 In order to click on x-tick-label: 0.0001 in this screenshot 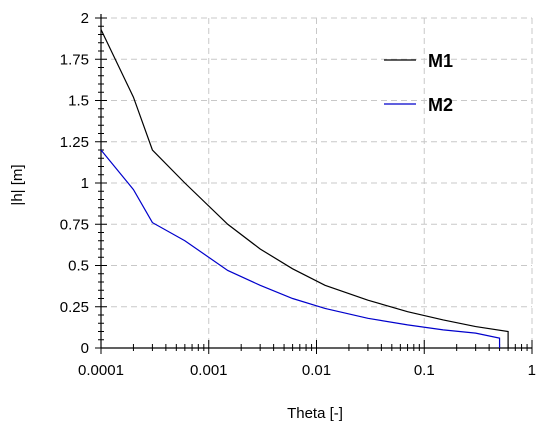, I will do `click(101, 370)`.